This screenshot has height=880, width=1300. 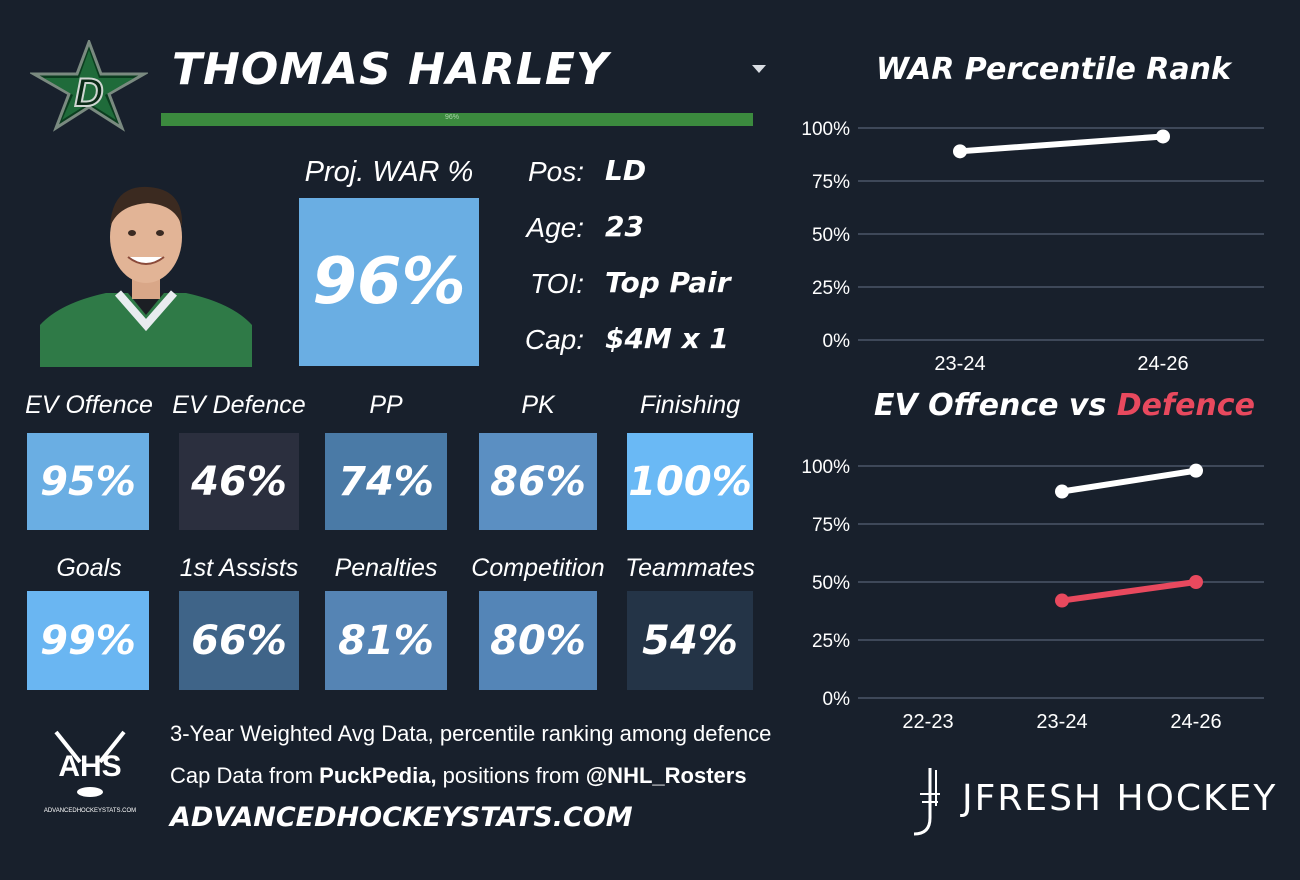 What do you see at coordinates (538, 405) in the screenshot?
I see `tile-label-pk: PK` at bounding box center [538, 405].